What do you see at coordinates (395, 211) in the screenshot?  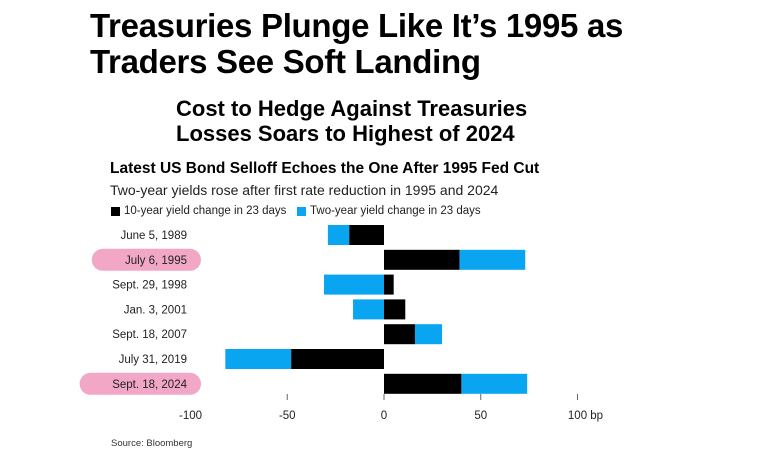 I see `legend-label: Two-year yield change in 23 days` at bounding box center [395, 211].